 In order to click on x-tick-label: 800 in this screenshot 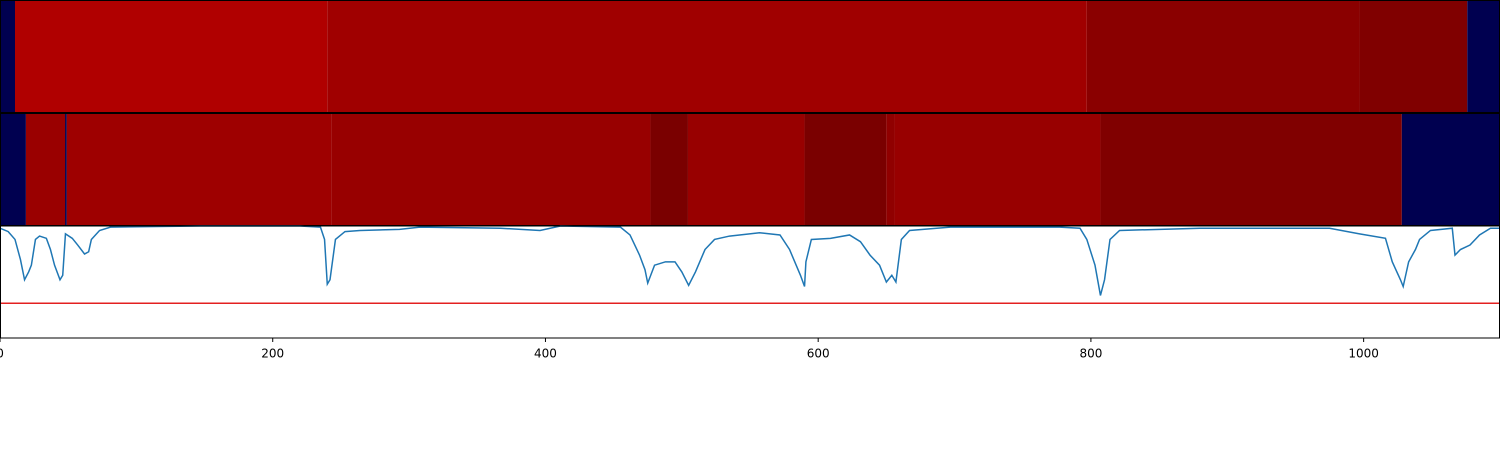, I will do `click(1090, 354)`.